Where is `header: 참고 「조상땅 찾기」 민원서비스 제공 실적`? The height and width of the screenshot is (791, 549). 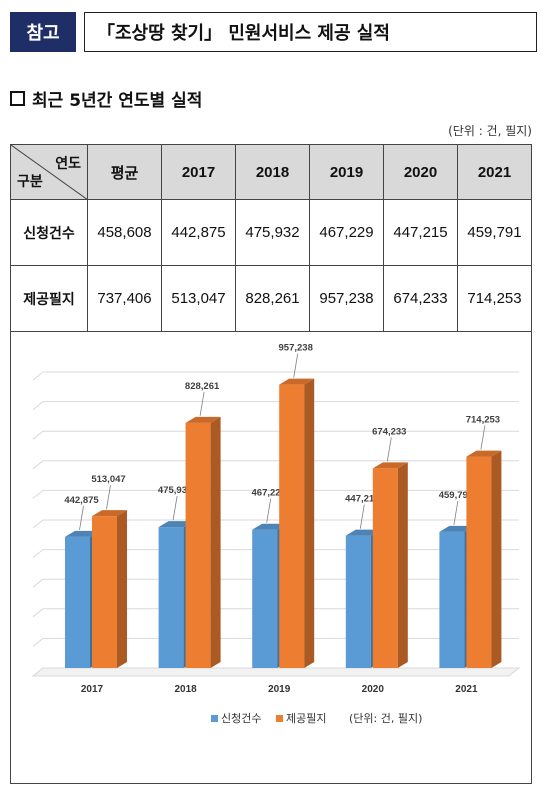
header: 참고 「조상땅 찾기」 민원서비스 제공 실적 is located at coordinates (273, 32).